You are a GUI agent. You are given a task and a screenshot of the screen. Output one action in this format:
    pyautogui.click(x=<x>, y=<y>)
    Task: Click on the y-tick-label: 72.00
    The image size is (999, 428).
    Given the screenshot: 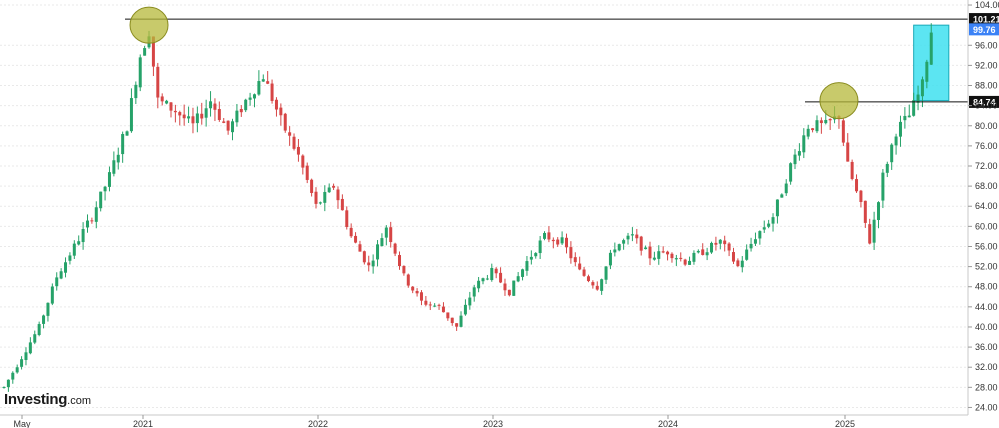 What is the action you would take?
    pyautogui.click(x=986, y=166)
    